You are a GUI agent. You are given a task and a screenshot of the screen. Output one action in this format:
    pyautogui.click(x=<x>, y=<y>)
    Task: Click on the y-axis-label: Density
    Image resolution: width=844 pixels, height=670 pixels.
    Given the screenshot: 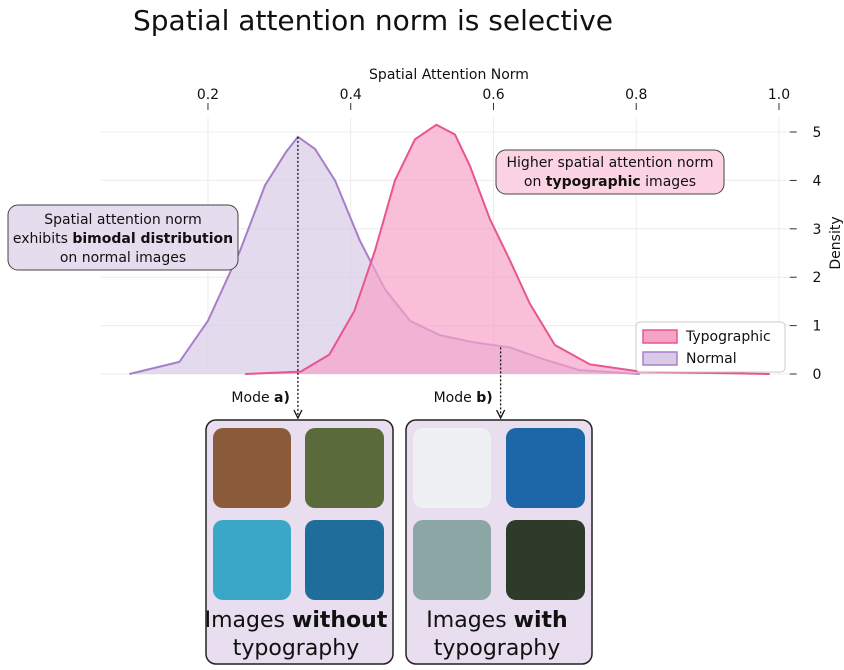 What is the action you would take?
    pyautogui.click(x=836, y=242)
    